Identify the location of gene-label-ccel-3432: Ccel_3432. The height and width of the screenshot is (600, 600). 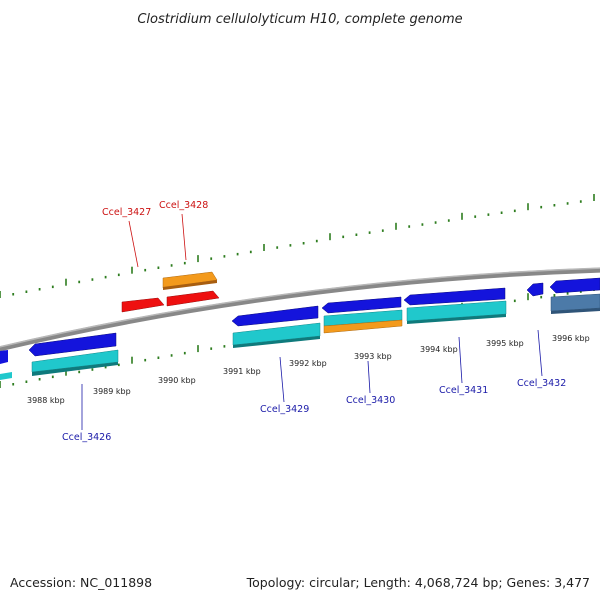
(541, 383).